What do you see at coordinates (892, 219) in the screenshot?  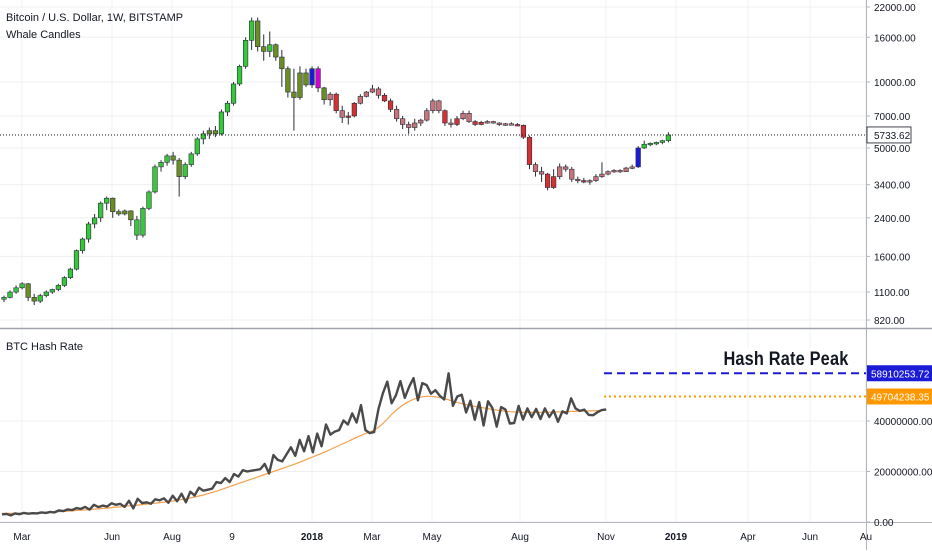 I see `price-tick-label: 2400.00` at bounding box center [892, 219].